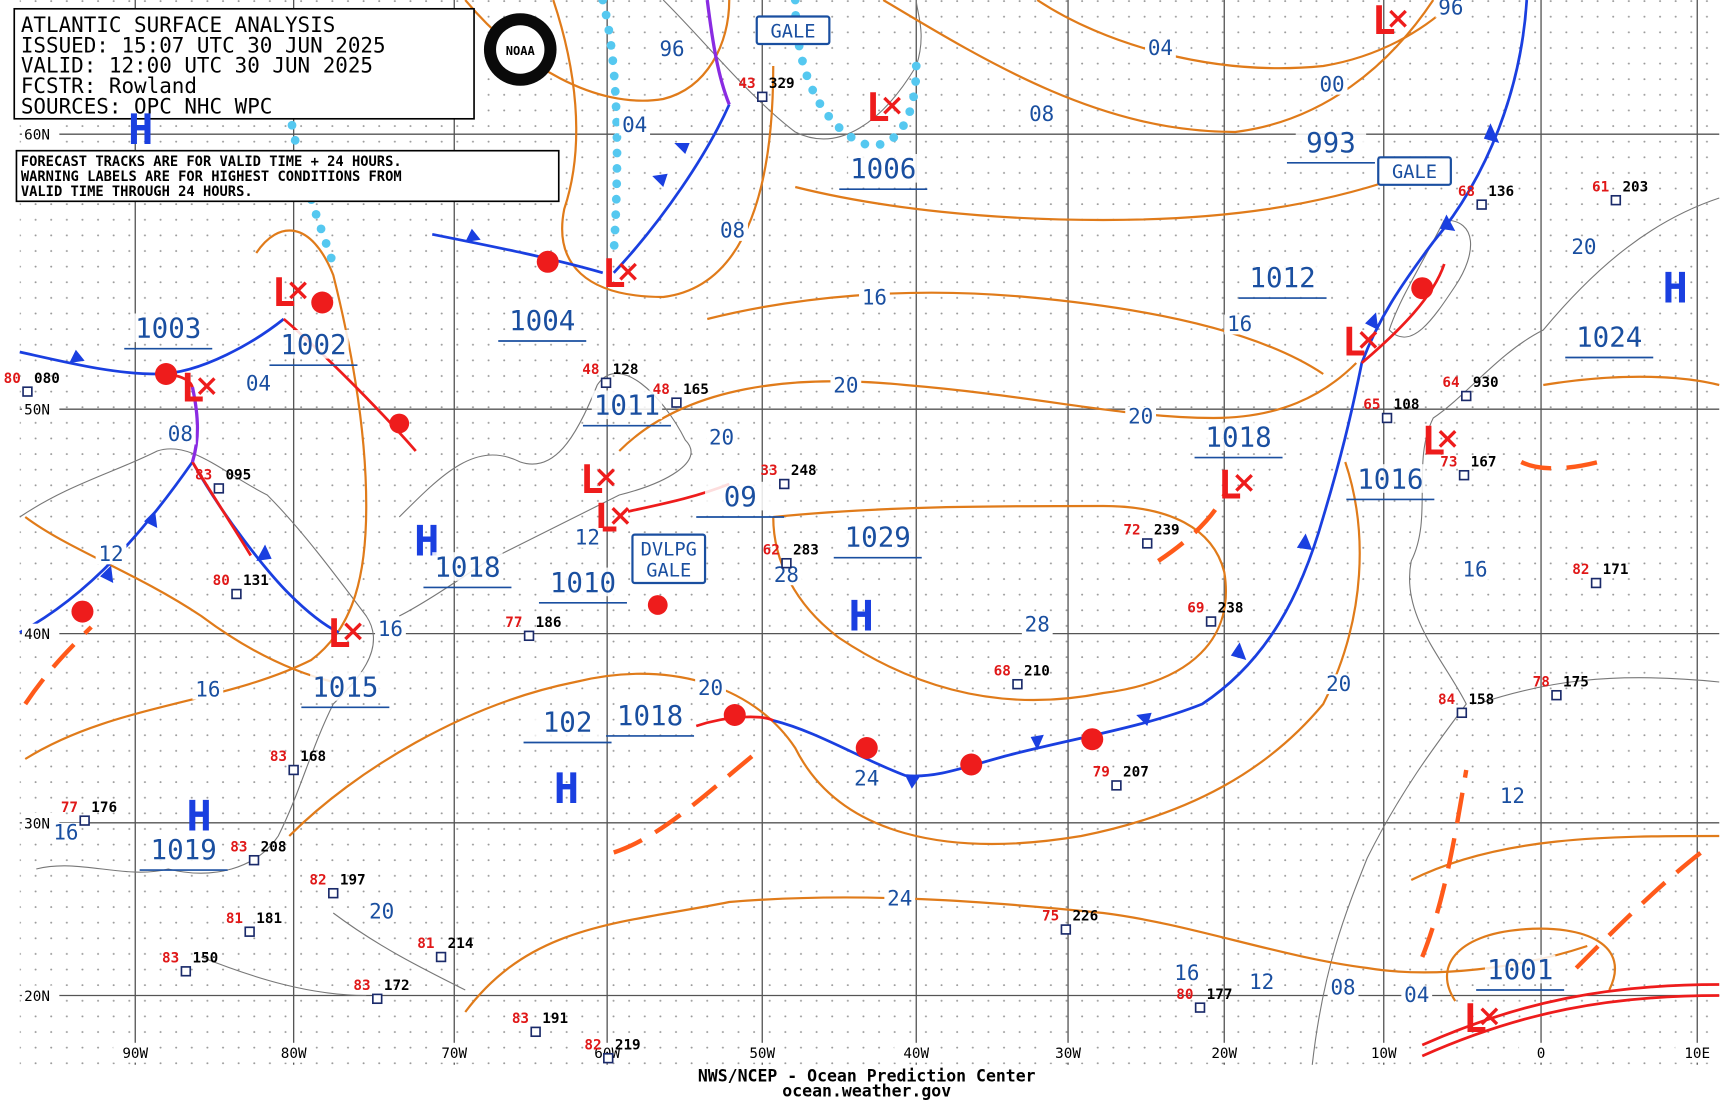 The width and height of the screenshot is (1728, 1100). Describe the element at coordinates (137, 192) in the screenshot. I see `notice-line: VALID TIME THROUGH 24 HOURS.` at that location.